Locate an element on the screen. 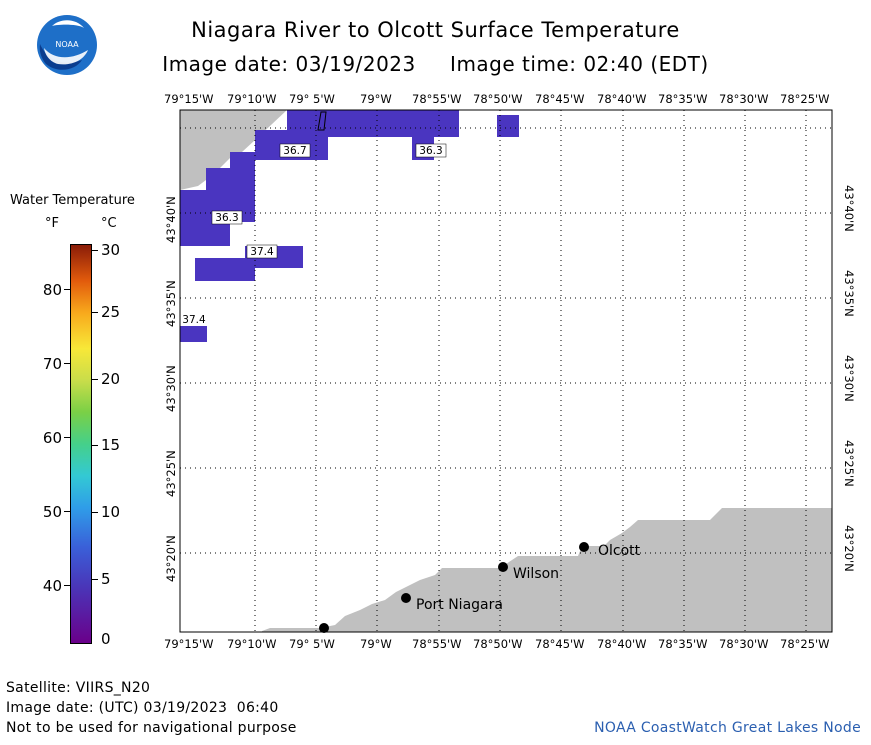  lat-label-left: 43°25'N is located at coordinates (171, 473).